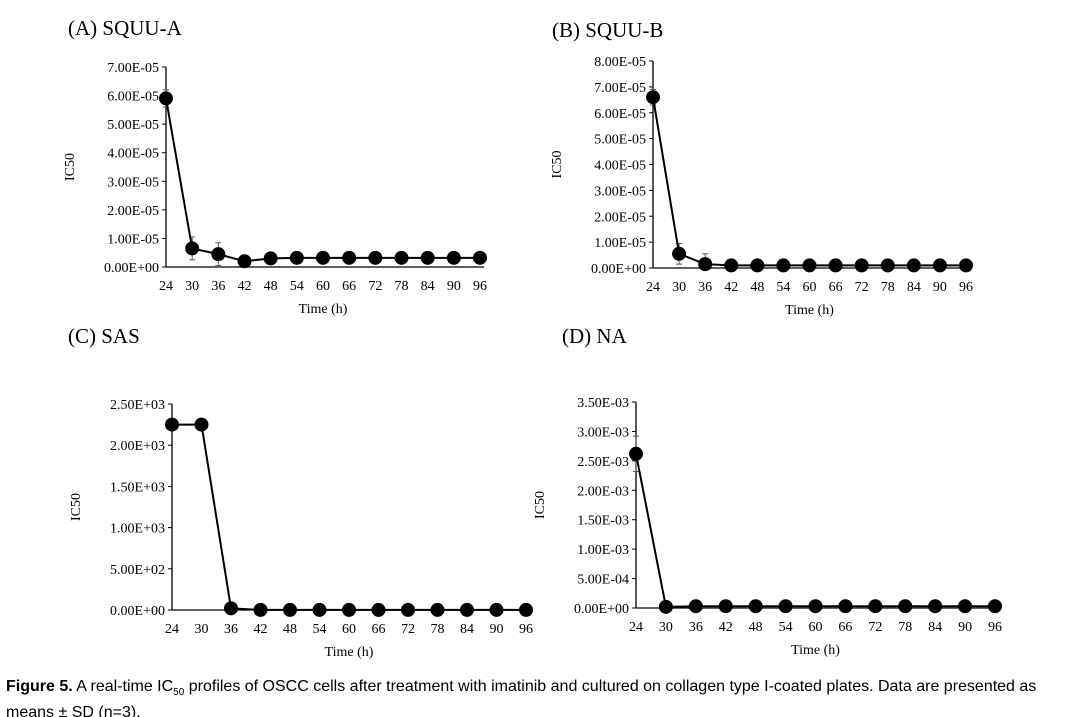 This screenshot has width=1079, height=717. Describe the element at coordinates (137, 446) in the screenshot. I see `y-tick-label: 2.00E+03` at that location.